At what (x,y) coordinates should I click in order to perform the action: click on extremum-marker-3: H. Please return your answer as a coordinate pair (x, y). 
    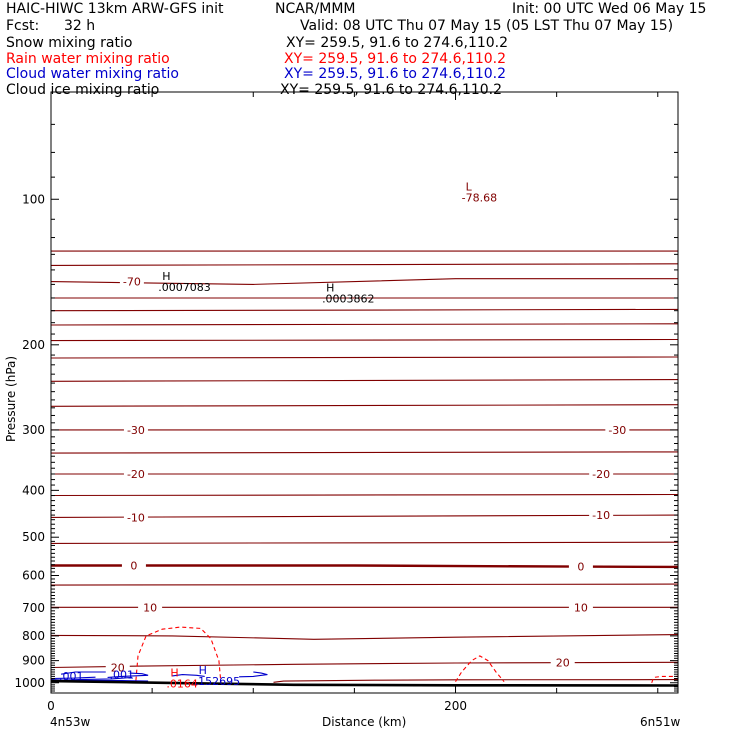
    Looking at the image, I should click on (174, 672).